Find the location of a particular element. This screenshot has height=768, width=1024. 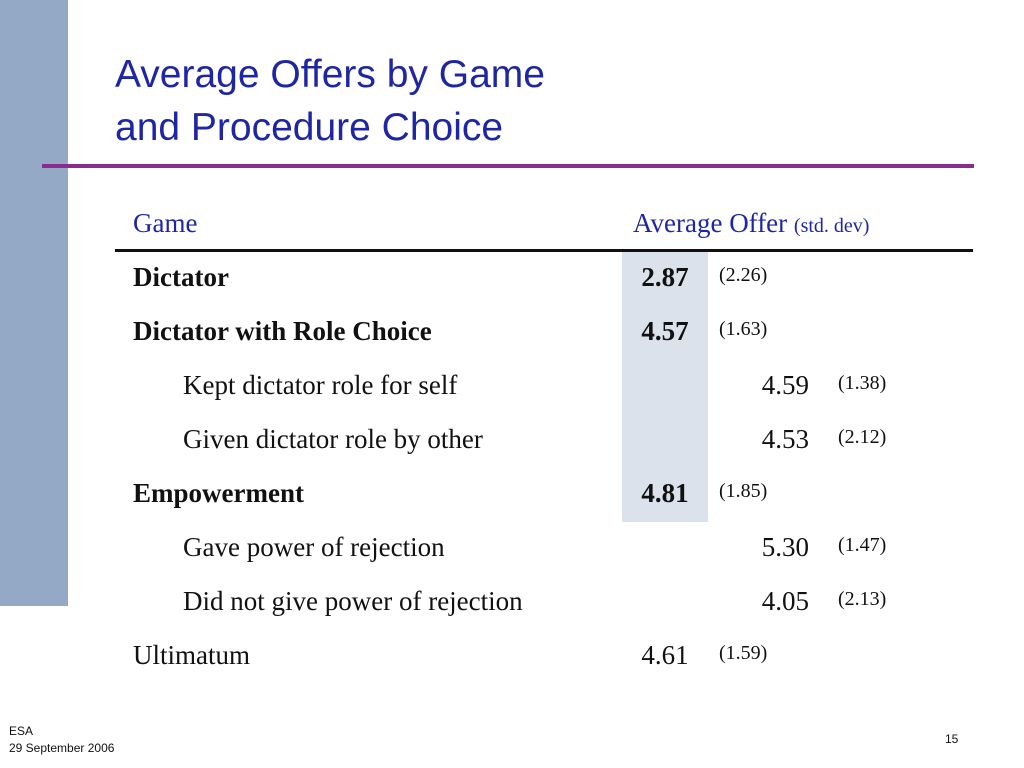

row-std-dev: (1.38) is located at coordinates (862, 383).